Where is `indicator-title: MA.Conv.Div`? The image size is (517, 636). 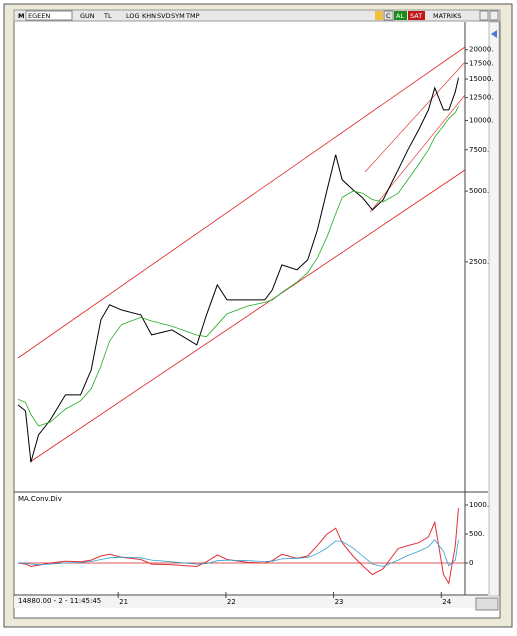
indicator-title: MA.Conv.Div is located at coordinates (40, 499).